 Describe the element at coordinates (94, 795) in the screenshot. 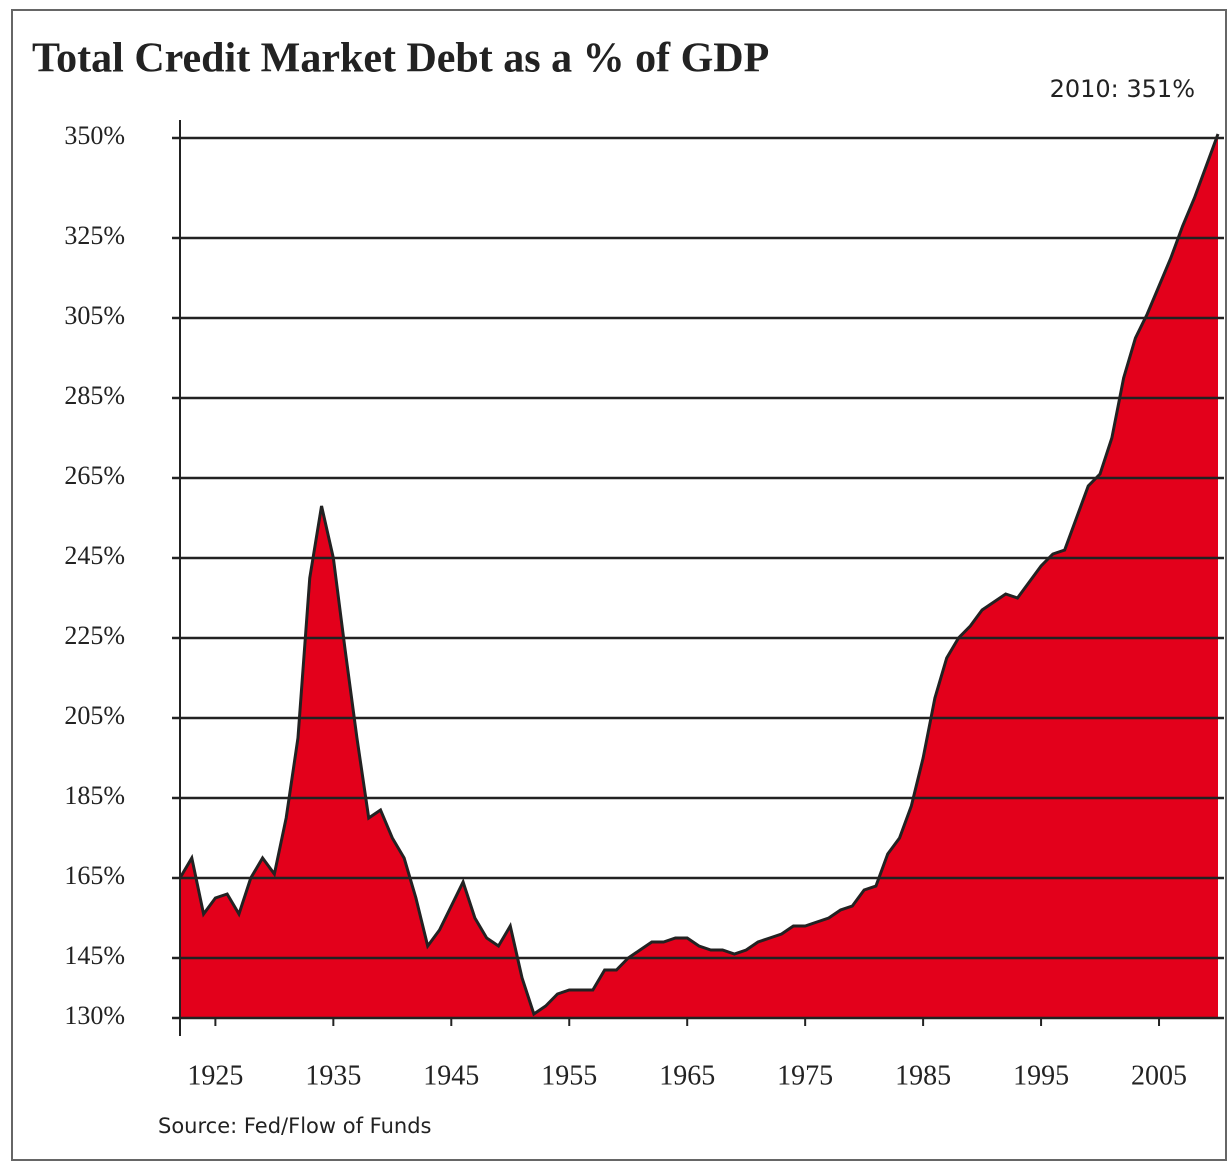

I see `y-tick-label: 185%` at that location.